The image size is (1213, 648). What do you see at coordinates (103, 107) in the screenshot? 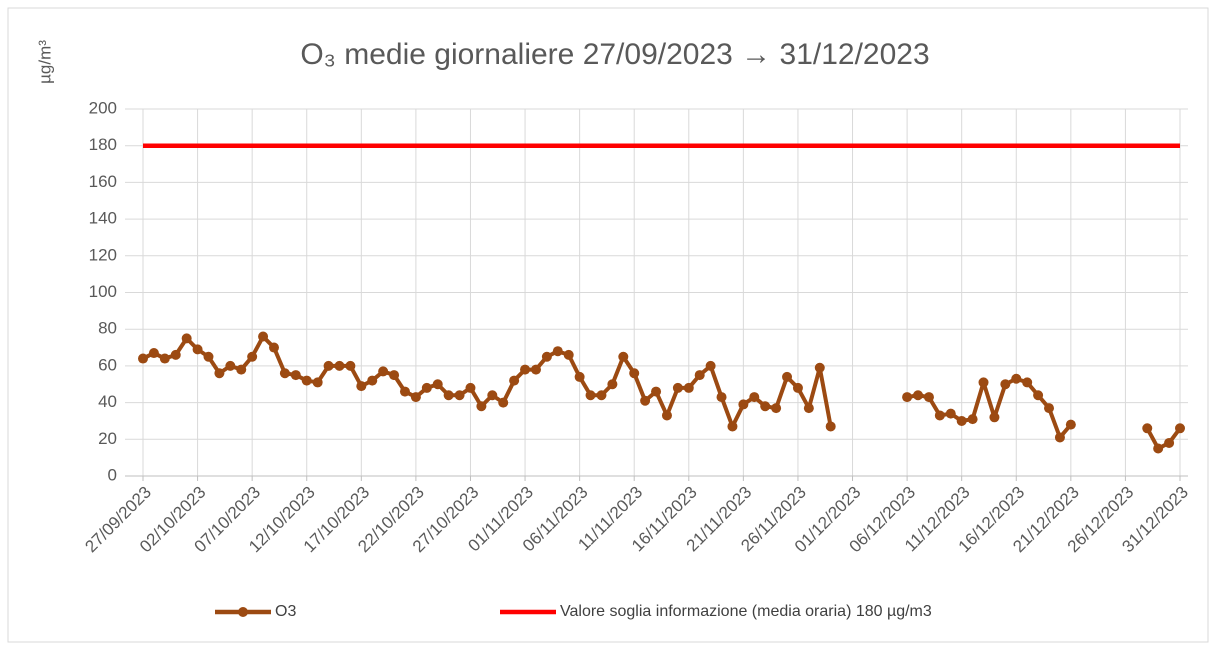
I see `y-tick-label: 200` at bounding box center [103, 107].